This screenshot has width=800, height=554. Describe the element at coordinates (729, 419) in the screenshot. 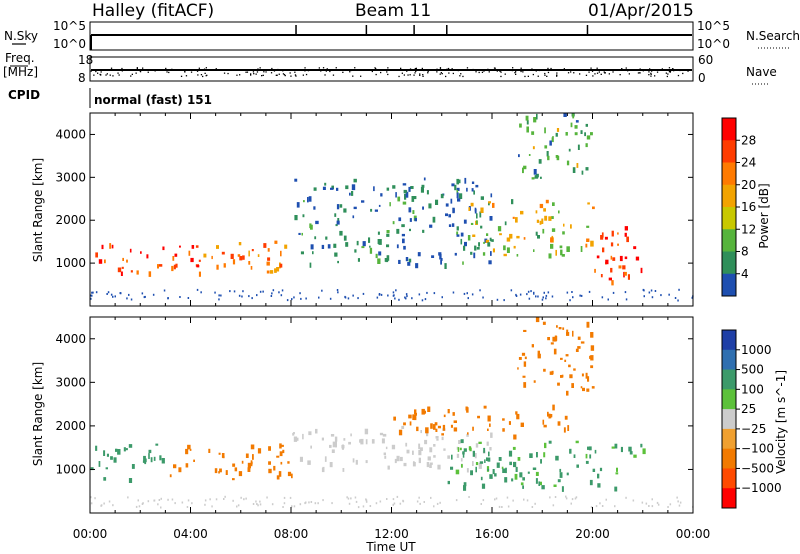

I see `velocity-colorbar-swatch` at that location.